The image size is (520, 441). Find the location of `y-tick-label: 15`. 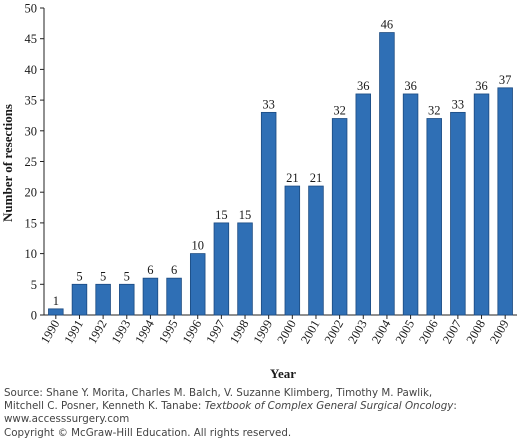

y-tick-label: 15 is located at coordinates (31, 223).